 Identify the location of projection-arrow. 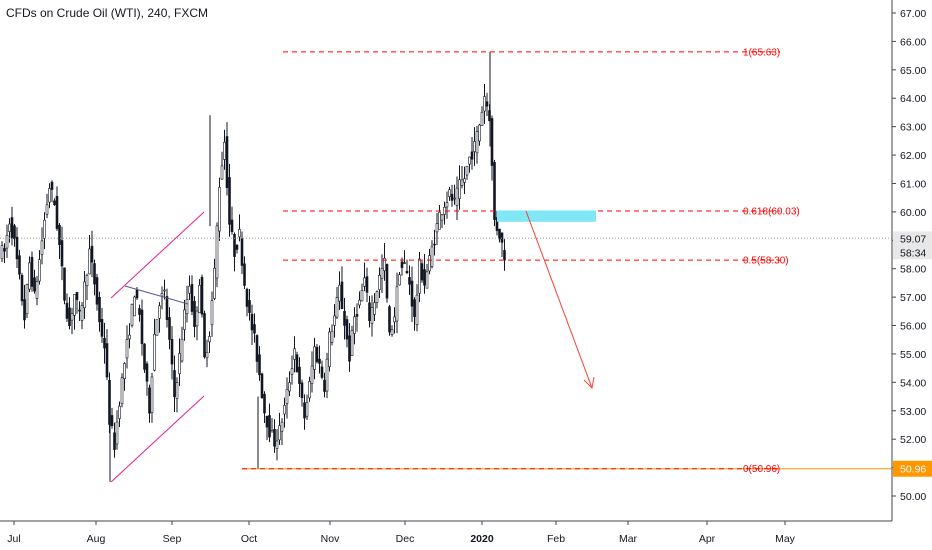
(559, 299).